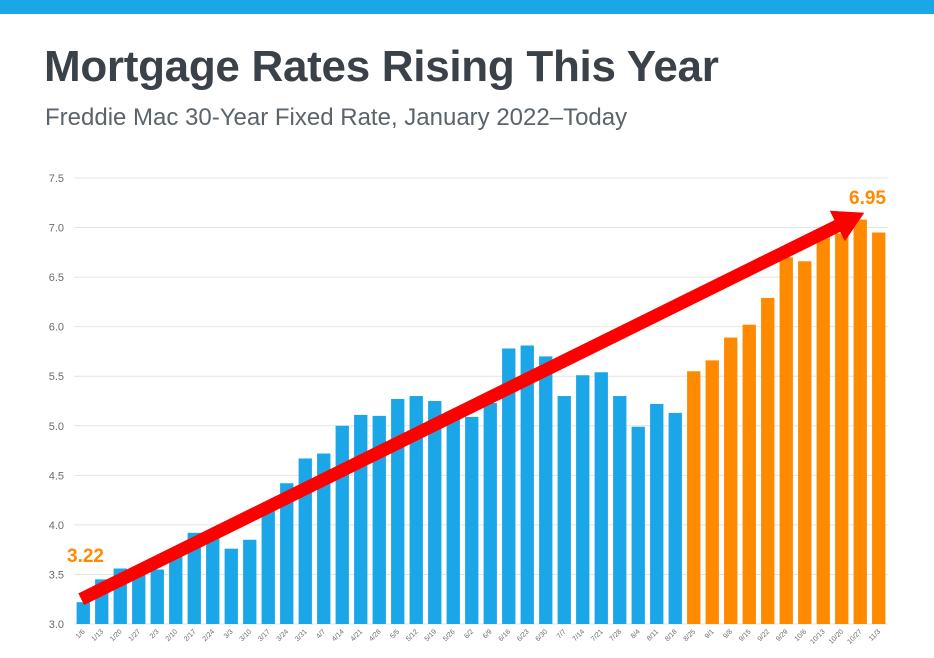  What do you see at coordinates (412, 635) in the screenshot?
I see `x-tick-label: 5/12` at bounding box center [412, 635].